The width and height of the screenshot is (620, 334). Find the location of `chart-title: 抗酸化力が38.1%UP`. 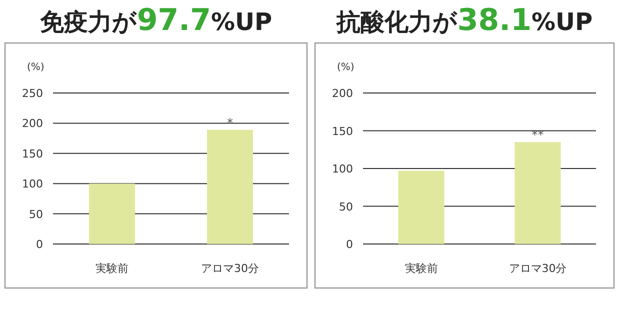

chart-title: 抗酸化力が38.1%UP is located at coordinates (464, 20).